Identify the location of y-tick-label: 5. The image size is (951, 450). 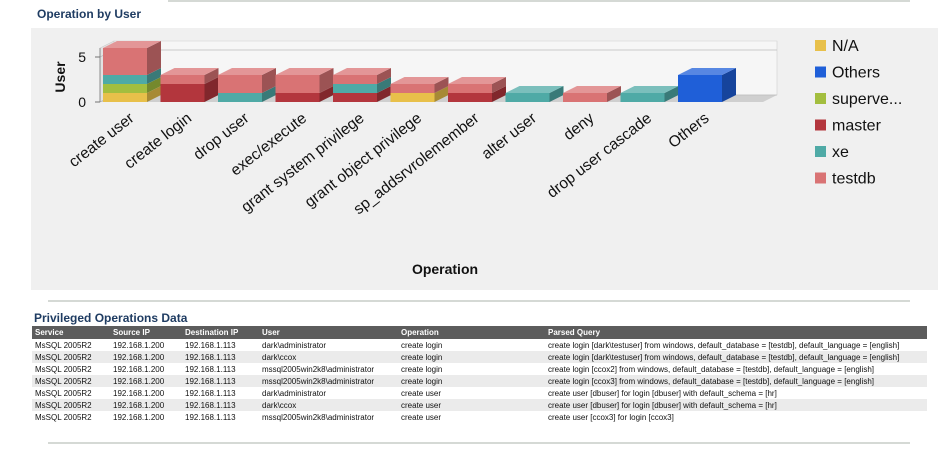
(82, 57).